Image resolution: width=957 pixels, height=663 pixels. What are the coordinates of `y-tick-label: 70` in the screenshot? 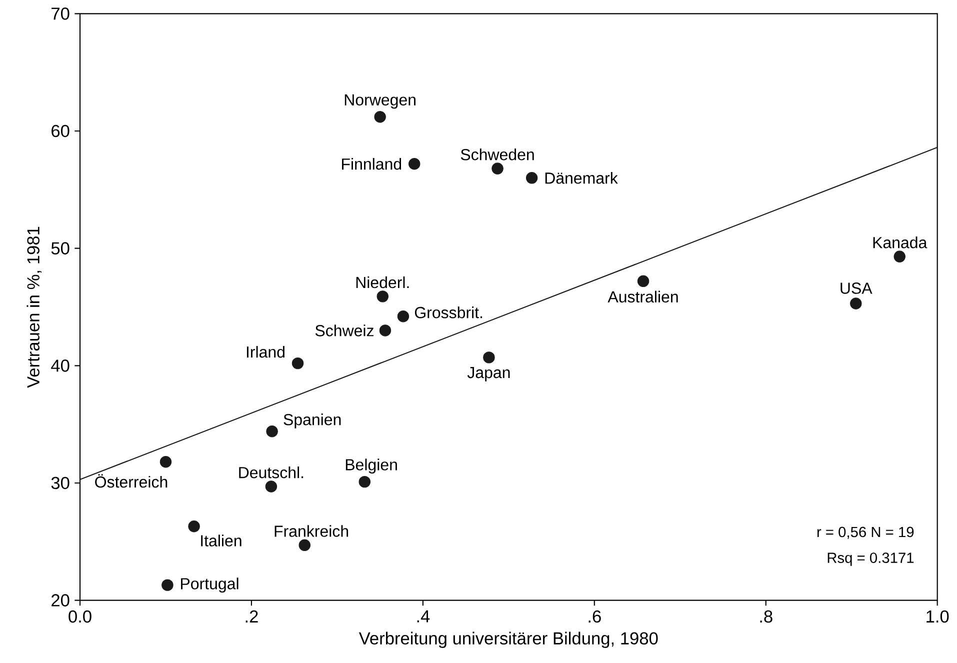 It's located at (61, 14).